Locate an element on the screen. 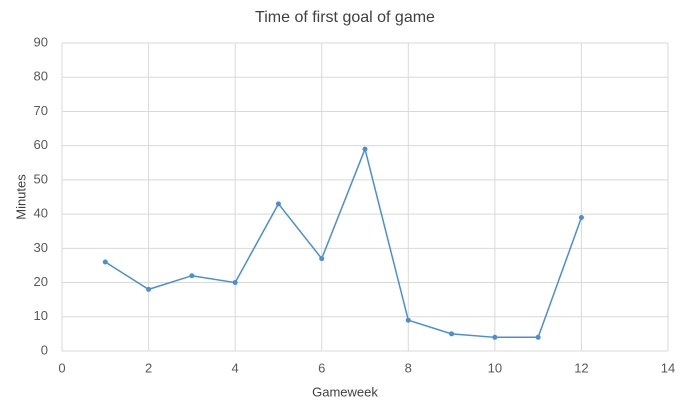 This screenshot has height=415, width=690. y-tick-label: 0 is located at coordinates (44, 349).